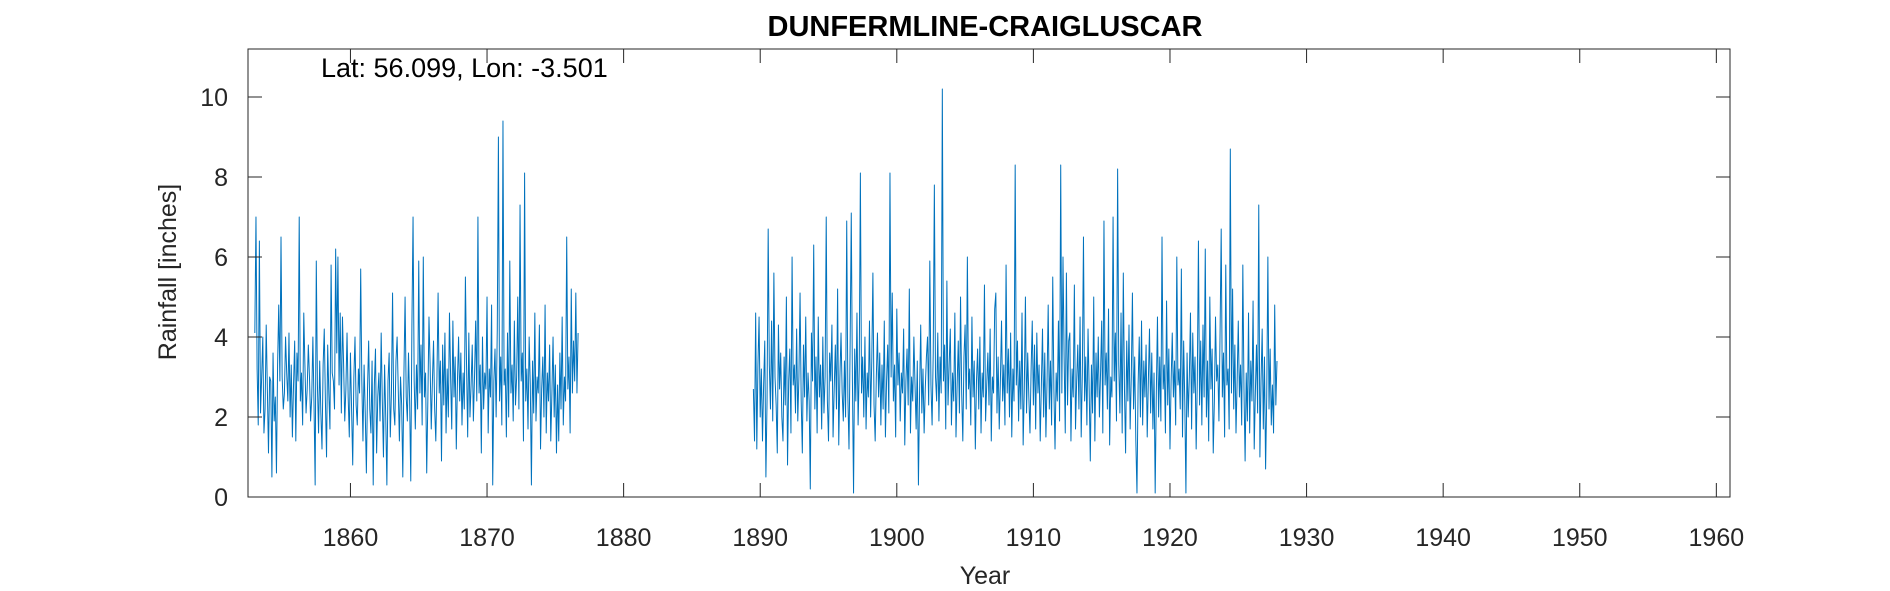 Image resolution: width=1890 pixels, height=591 pixels. I want to click on x-tick-label: 1890, so click(760, 538).